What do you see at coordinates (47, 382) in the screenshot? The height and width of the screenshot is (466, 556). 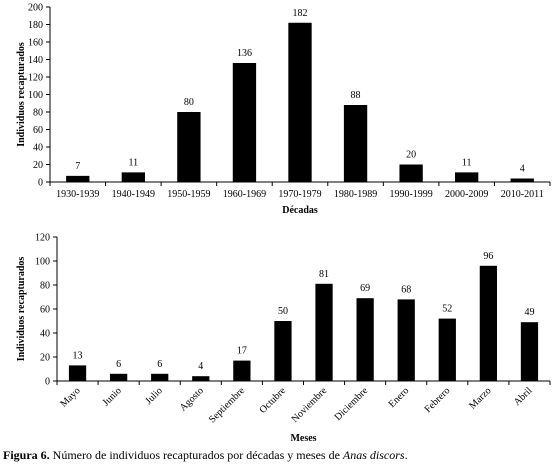 I see `months-y-tick-label: 0` at bounding box center [47, 382].